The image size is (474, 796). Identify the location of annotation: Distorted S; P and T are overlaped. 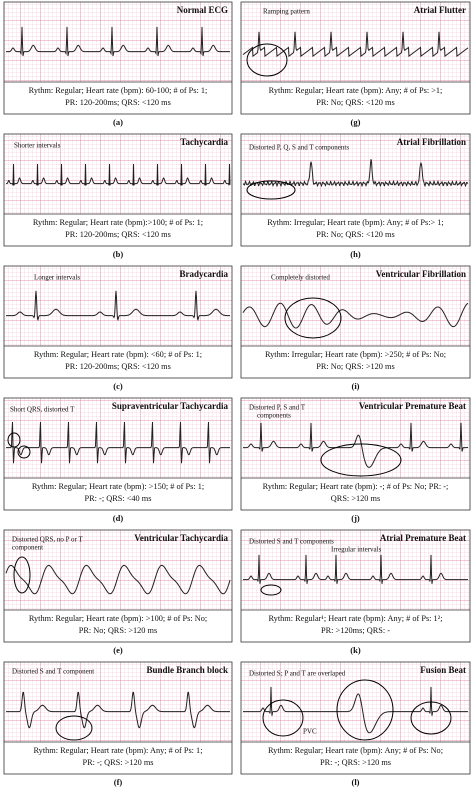
(297, 674).